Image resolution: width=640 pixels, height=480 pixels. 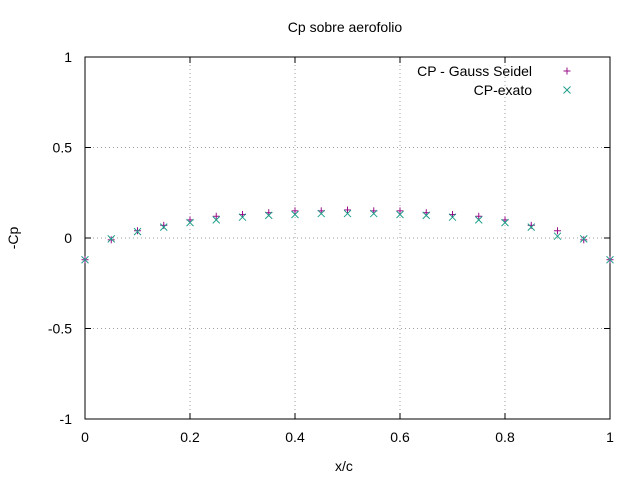 What do you see at coordinates (66, 419) in the screenshot?
I see `y-tick-label: -1` at bounding box center [66, 419].